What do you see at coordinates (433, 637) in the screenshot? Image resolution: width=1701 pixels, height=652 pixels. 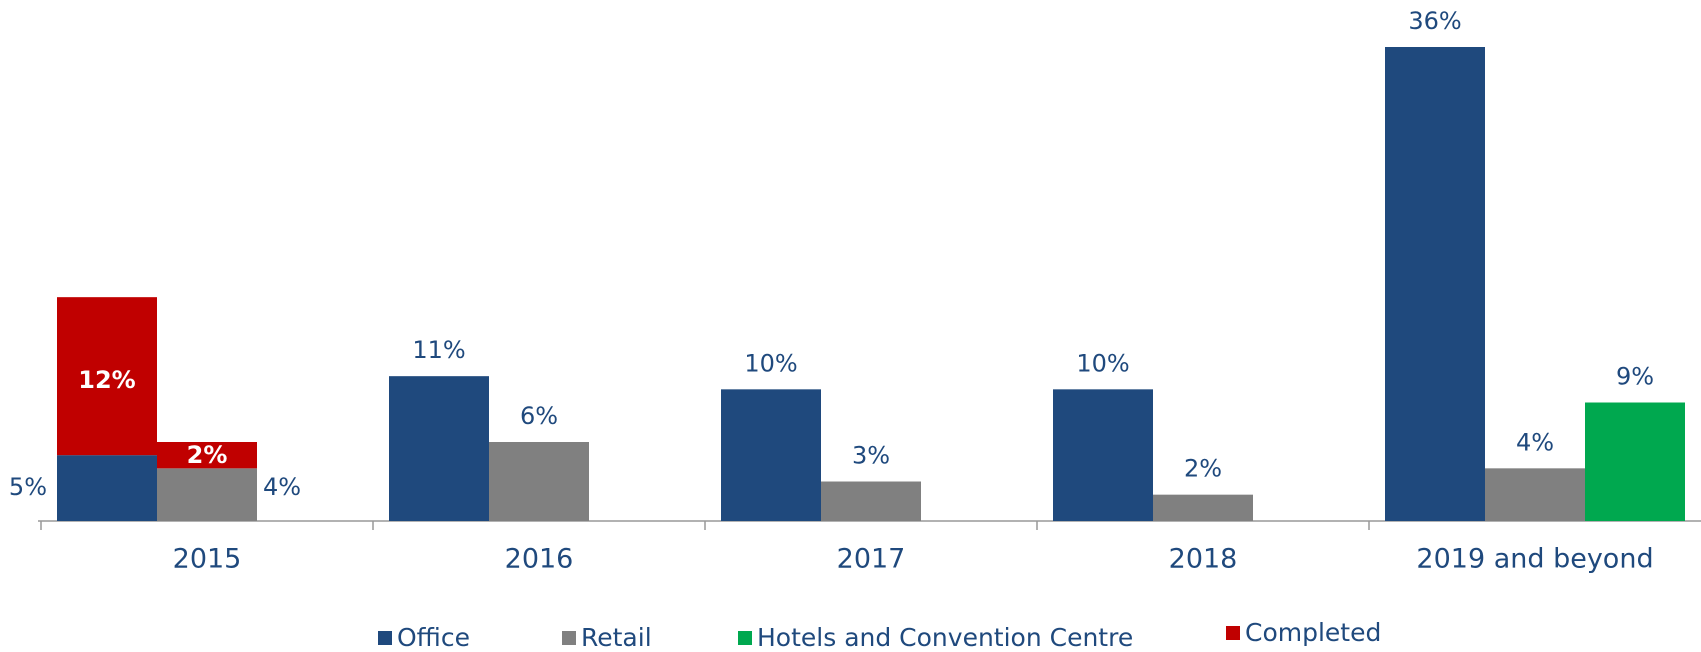 I see `legend-label: Office` at bounding box center [433, 637].